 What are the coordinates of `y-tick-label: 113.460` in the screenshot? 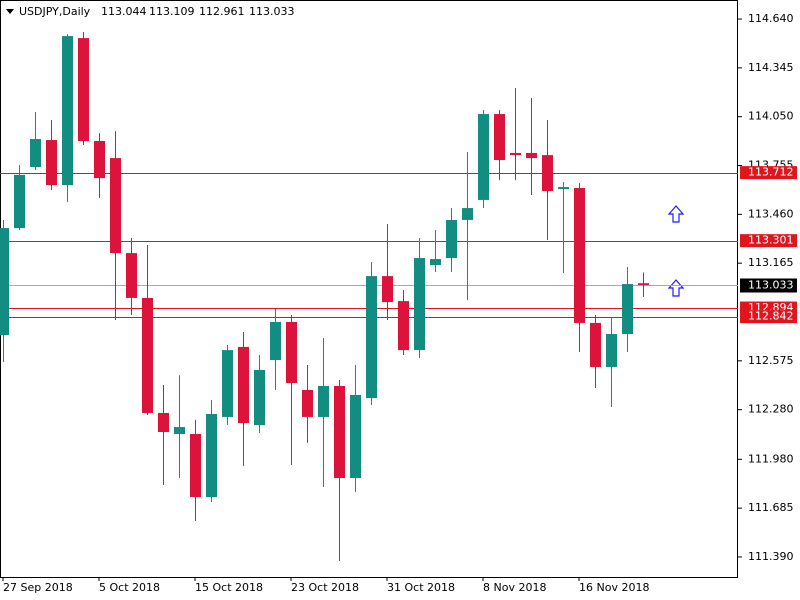 It's located at (771, 213).